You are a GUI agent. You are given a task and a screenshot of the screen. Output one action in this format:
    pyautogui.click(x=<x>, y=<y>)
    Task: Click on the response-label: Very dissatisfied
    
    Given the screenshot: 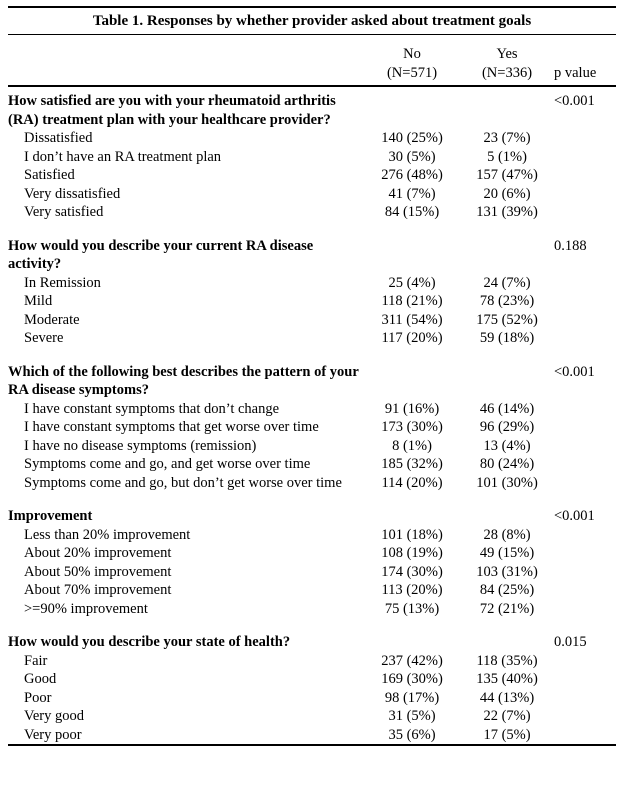 What is the action you would take?
    pyautogui.click(x=72, y=193)
    